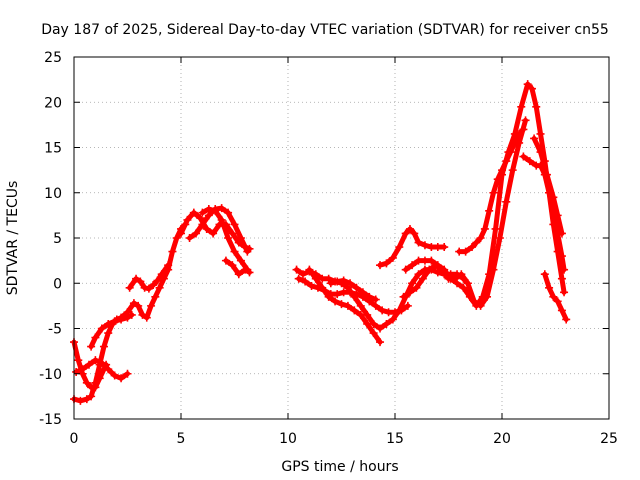 This screenshot has width=640, height=480. What do you see at coordinates (181, 439) in the screenshot?
I see `x-tick-label: 5` at bounding box center [181, 439].